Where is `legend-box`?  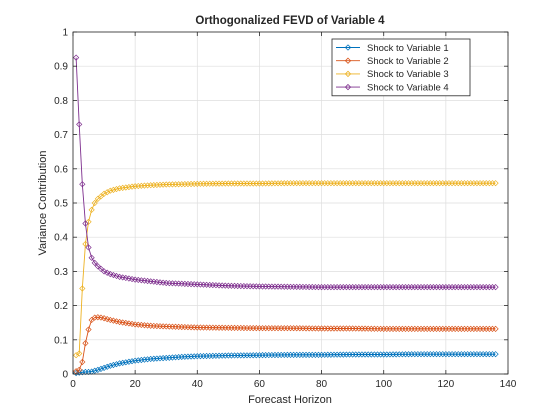 legend-box is located at coordinates (401, 67).